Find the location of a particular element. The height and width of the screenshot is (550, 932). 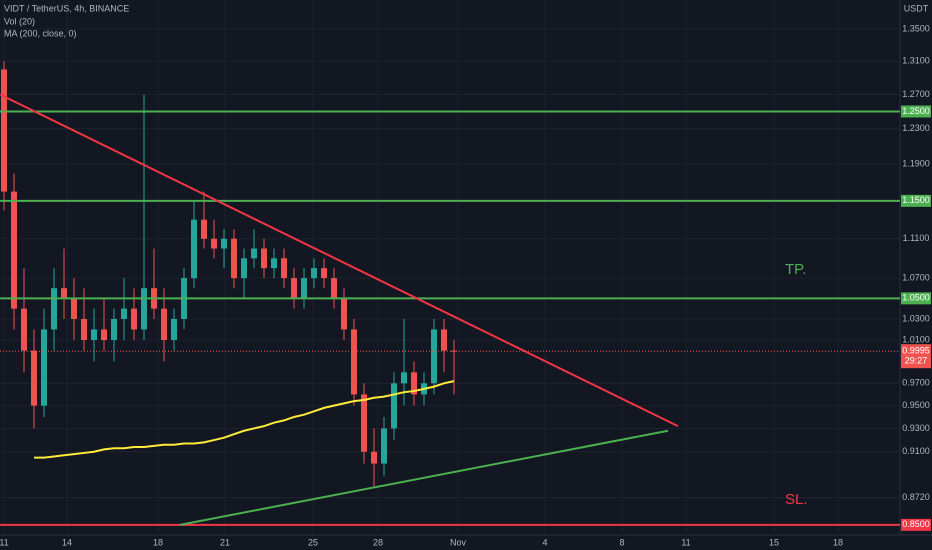

currency-label: USDT is located at coordinates (916, 8).